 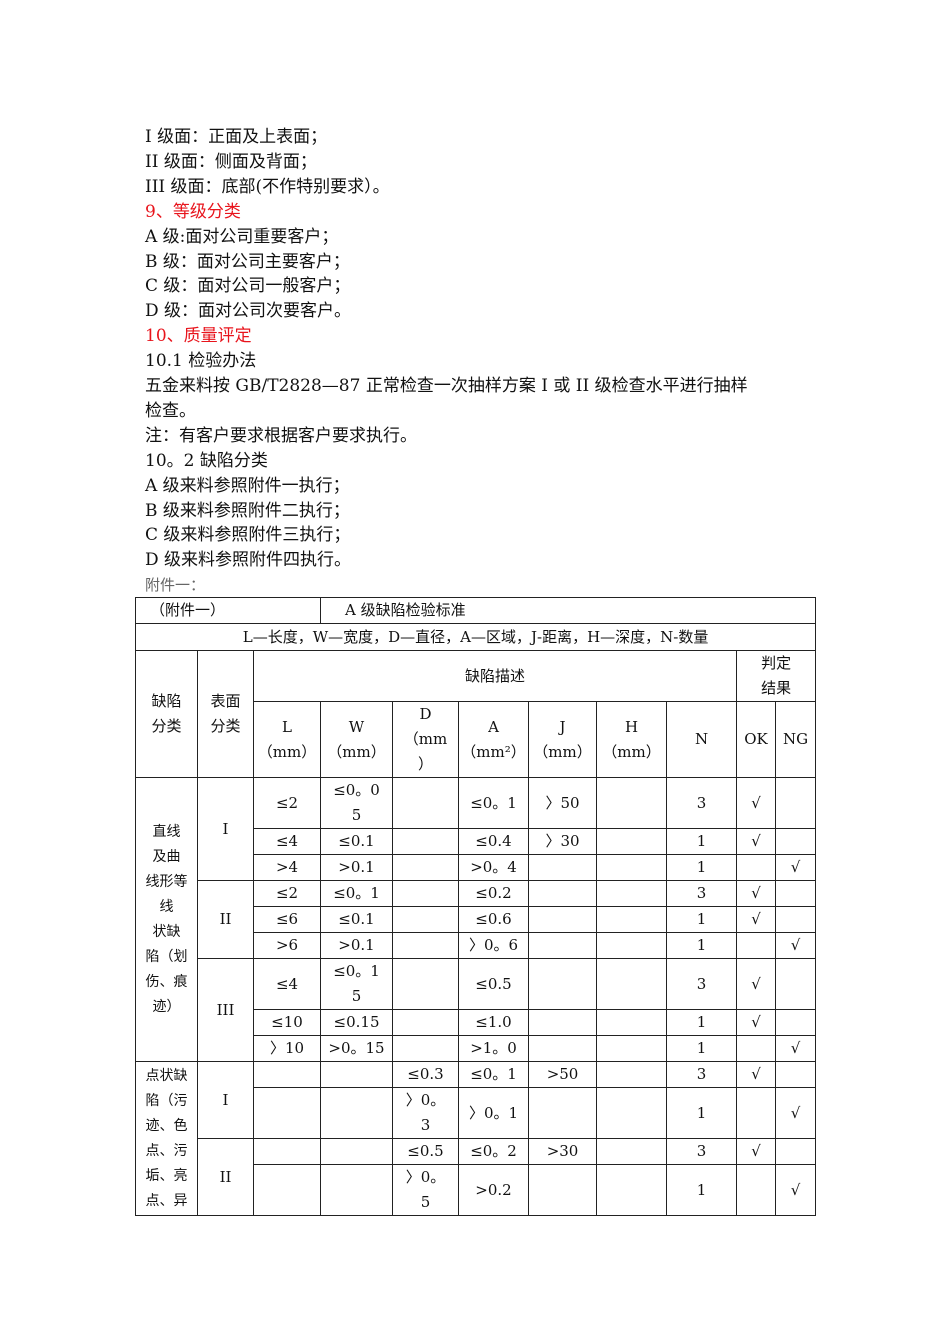 I want to click on table-row: 〉0。 3 〉0。1 1 √, so click(x=476, y=1113).